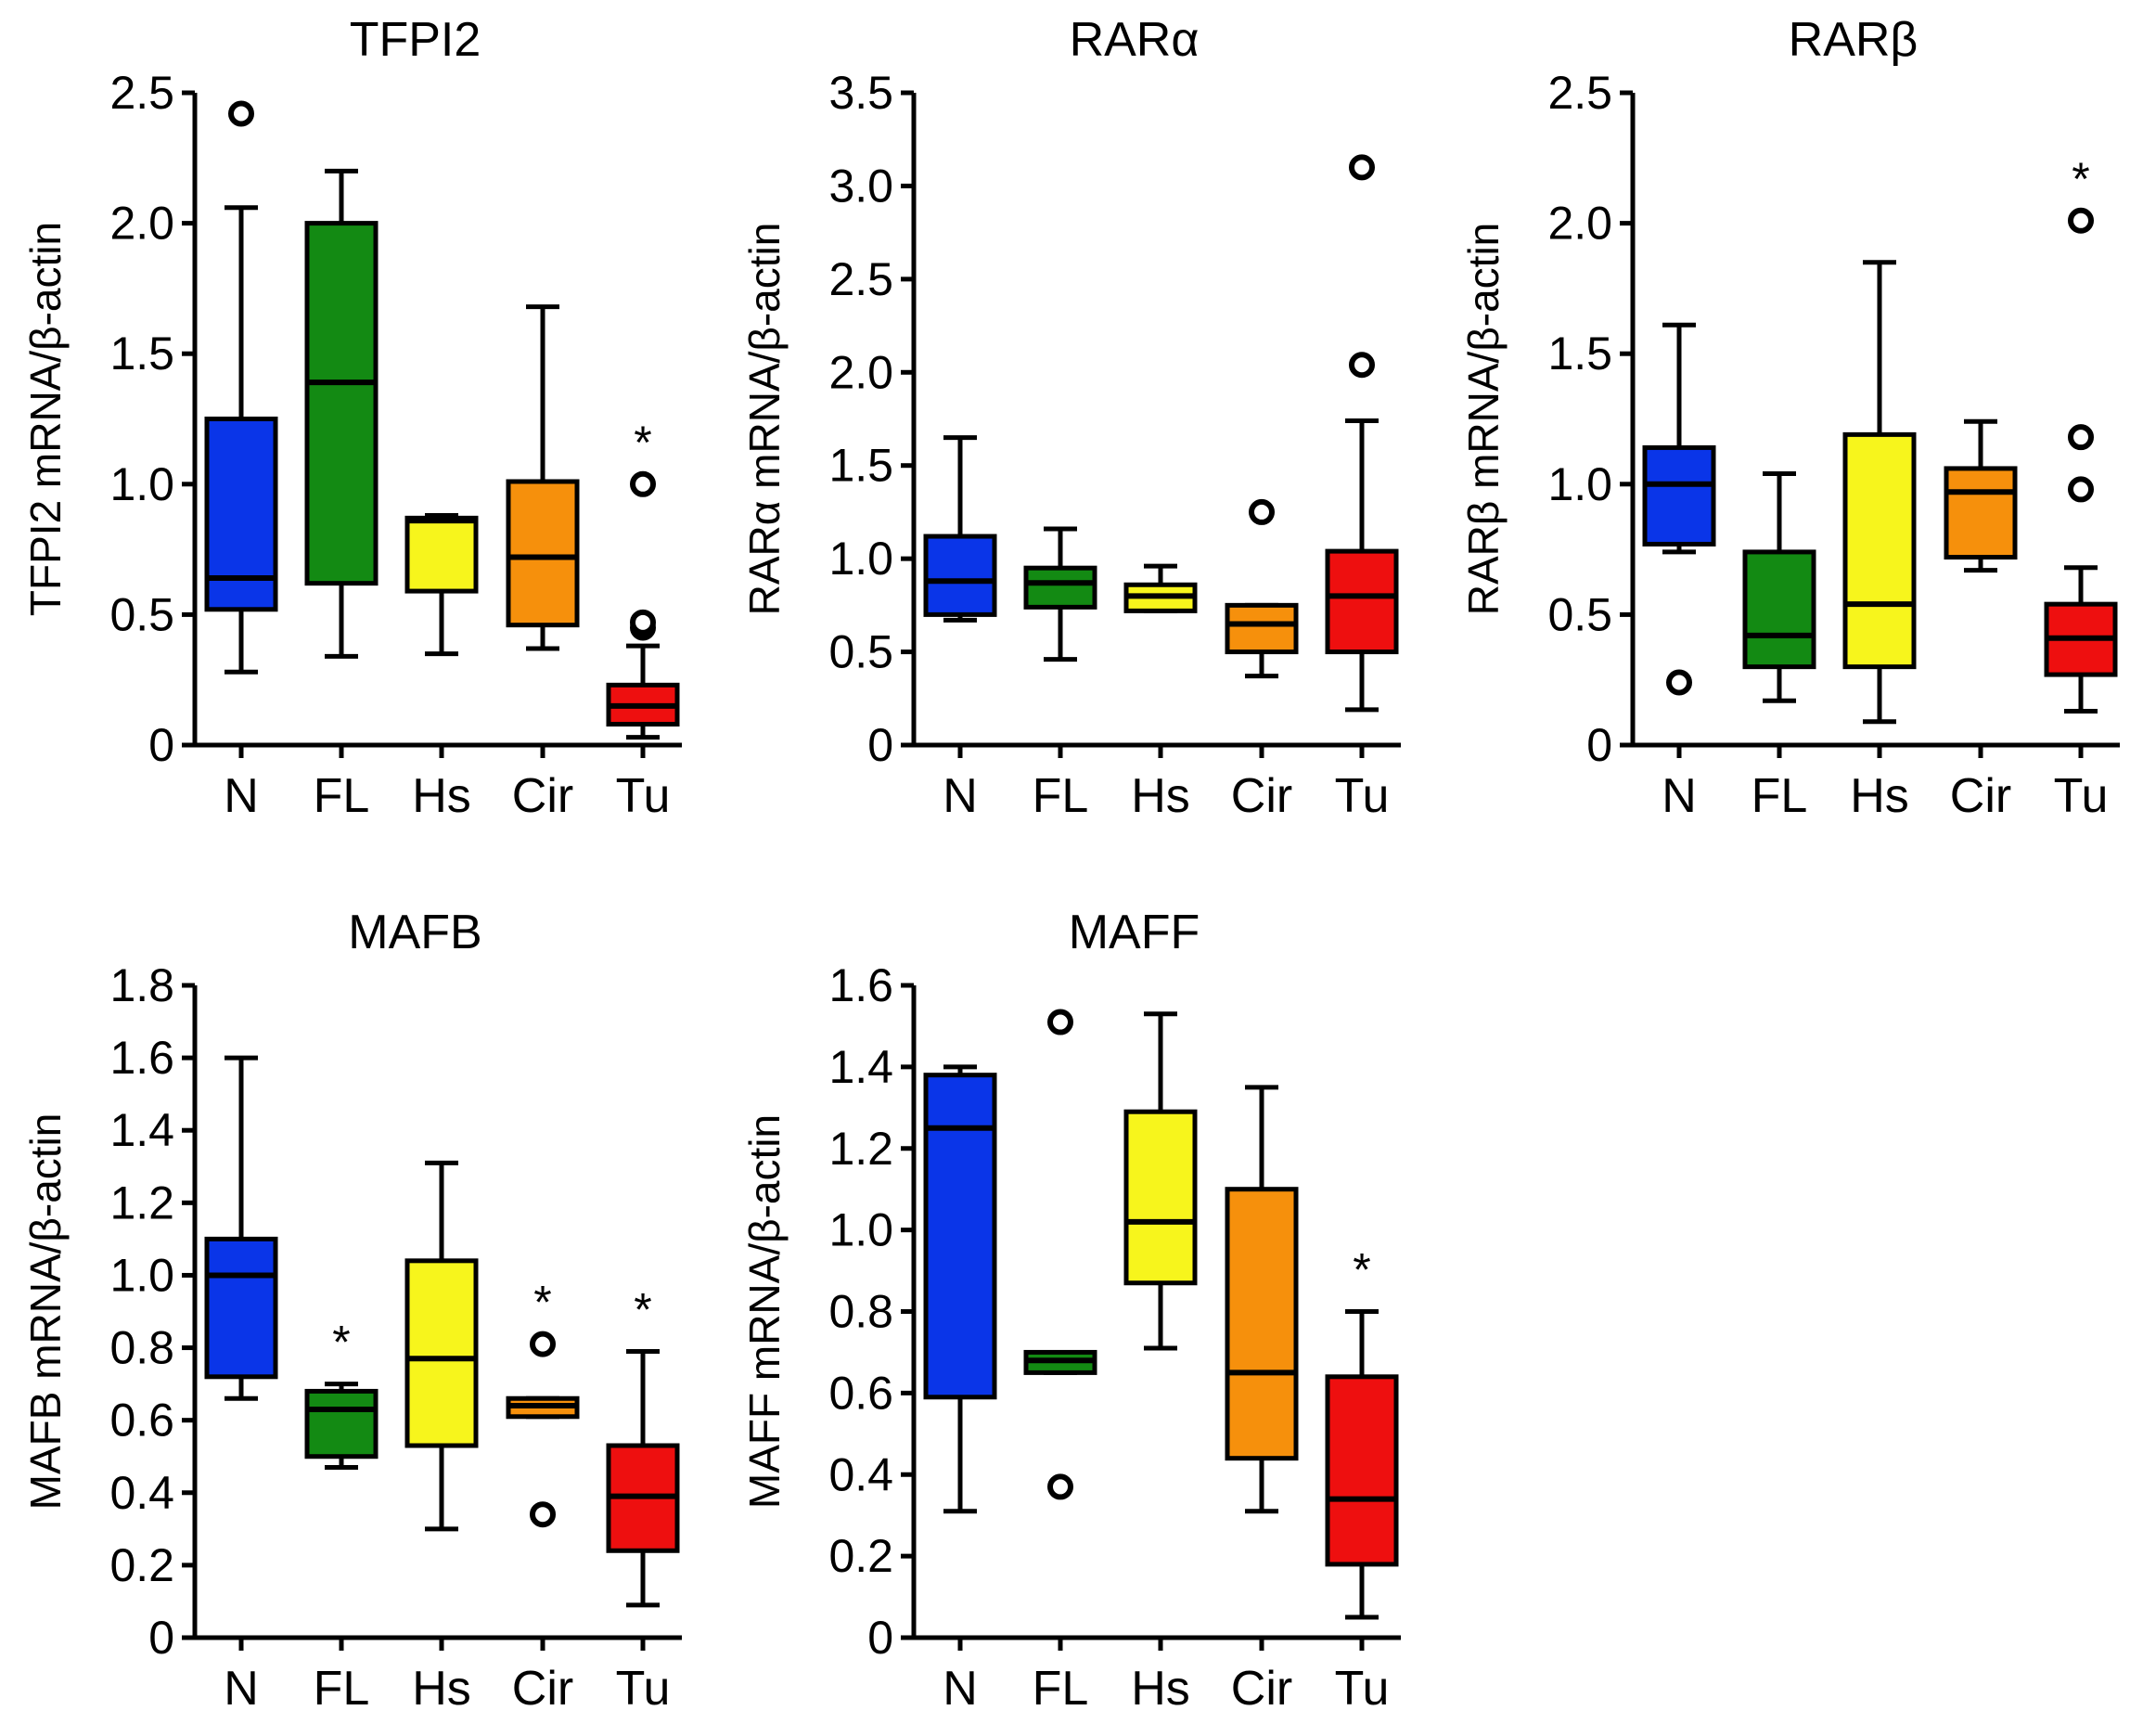 The image size is (2143, 1736). I want to click on y-tick-label: 0.6, so click(860, 1393).